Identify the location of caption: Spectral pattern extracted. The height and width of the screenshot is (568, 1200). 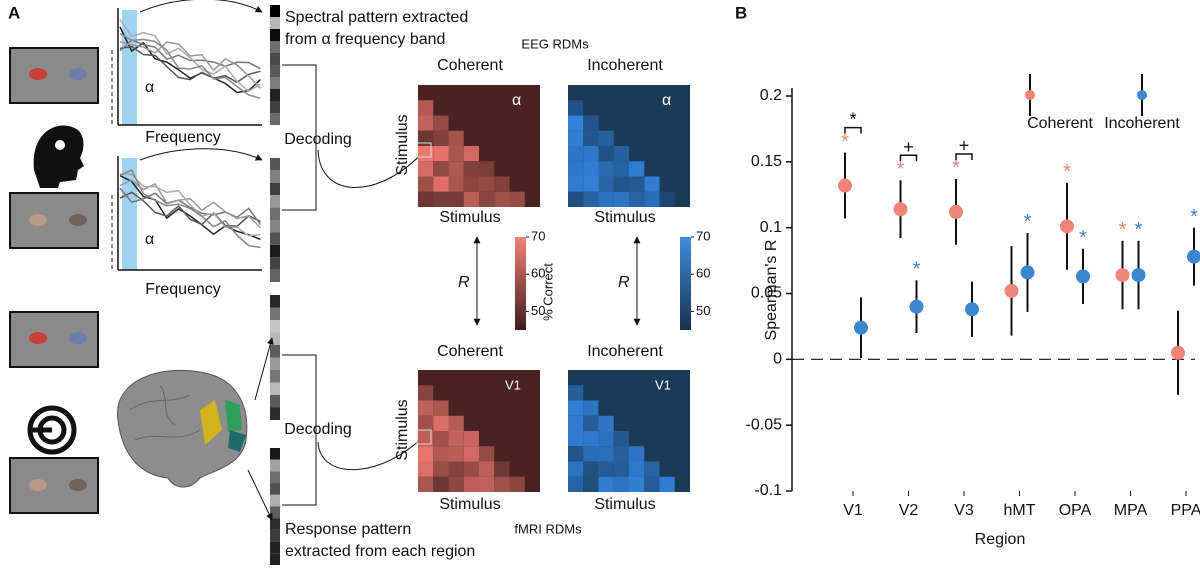
(376, 17).